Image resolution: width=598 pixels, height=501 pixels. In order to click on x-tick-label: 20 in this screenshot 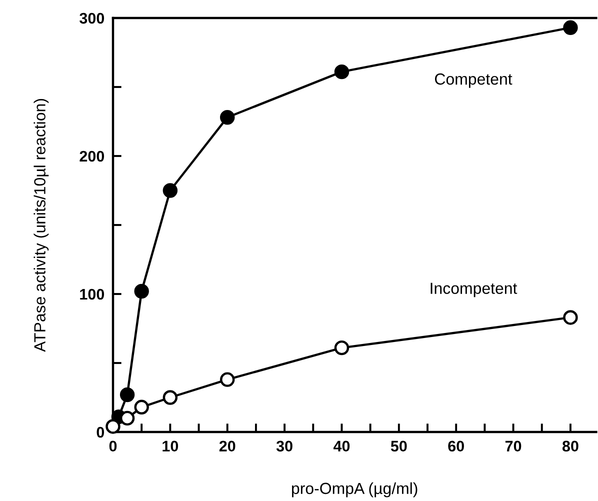, I will do `click(227, 446)`.